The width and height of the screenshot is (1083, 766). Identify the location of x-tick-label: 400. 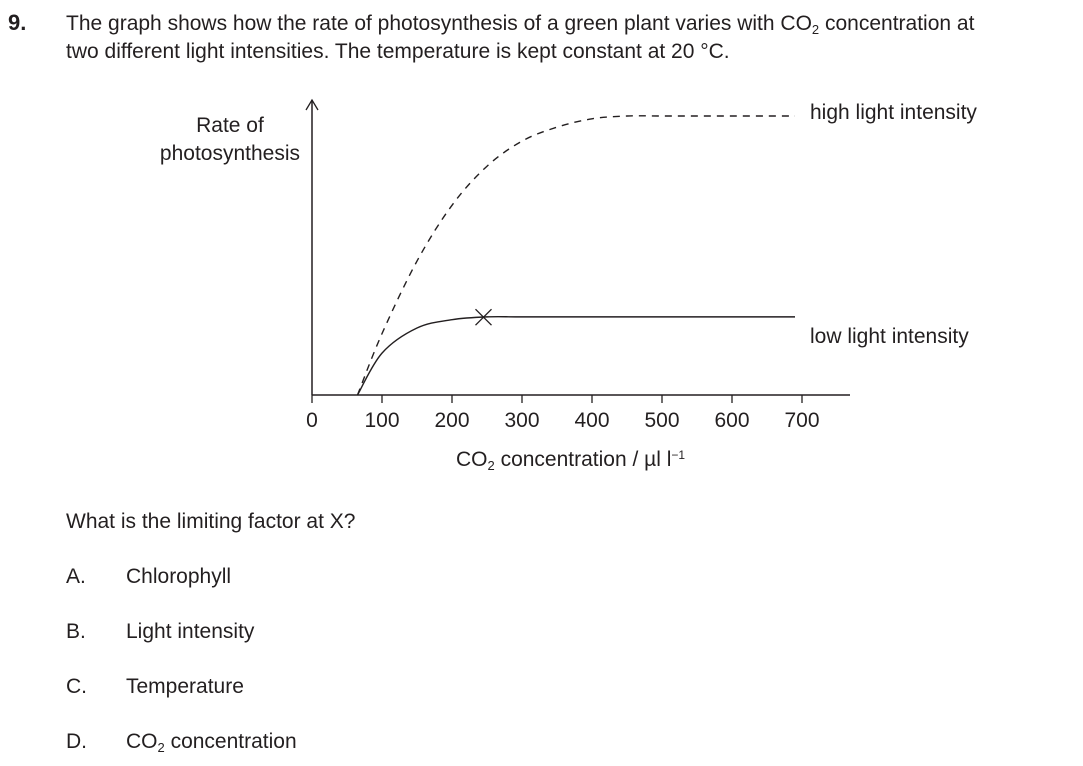
(591, 420).